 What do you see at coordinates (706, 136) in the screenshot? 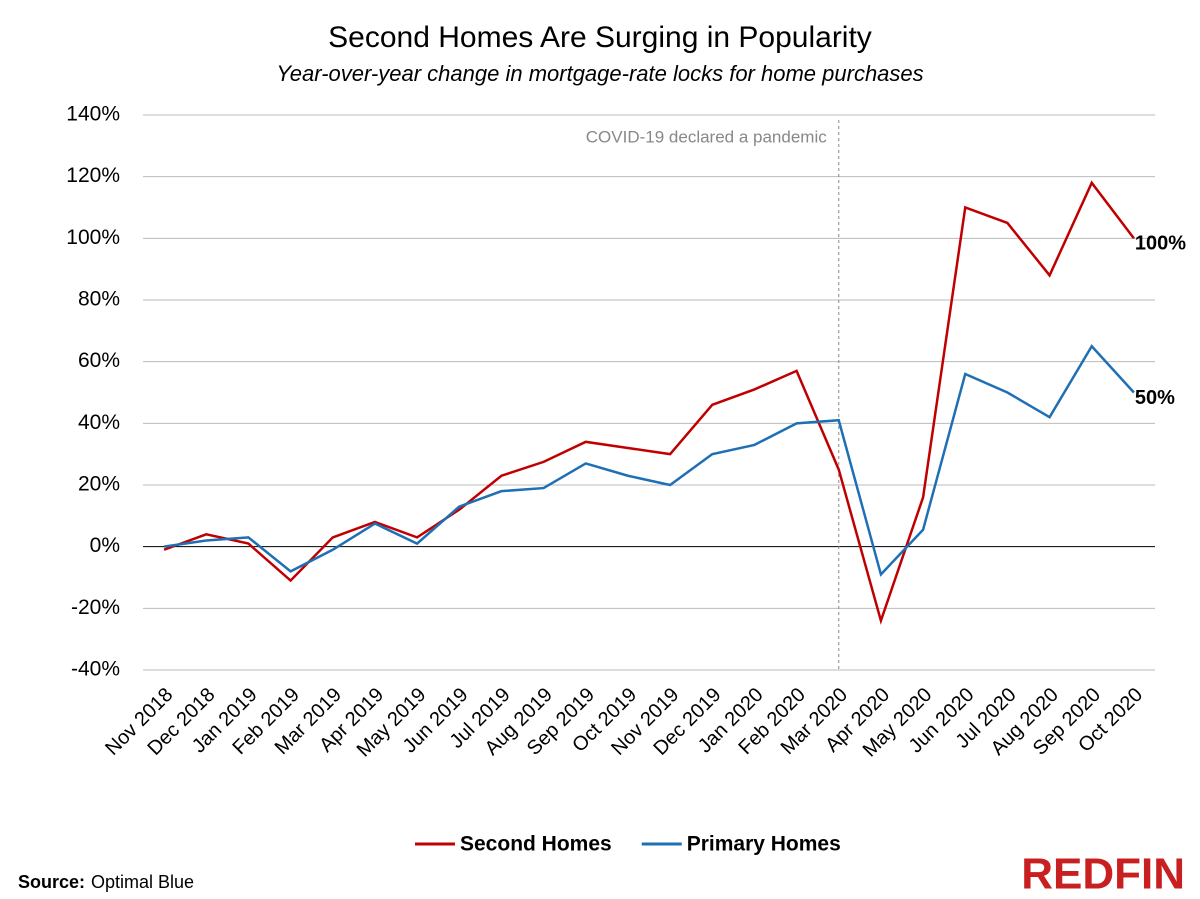
I see `annotation-text: COVID-19 declared a pandemic` at bounding box center [706, 136].